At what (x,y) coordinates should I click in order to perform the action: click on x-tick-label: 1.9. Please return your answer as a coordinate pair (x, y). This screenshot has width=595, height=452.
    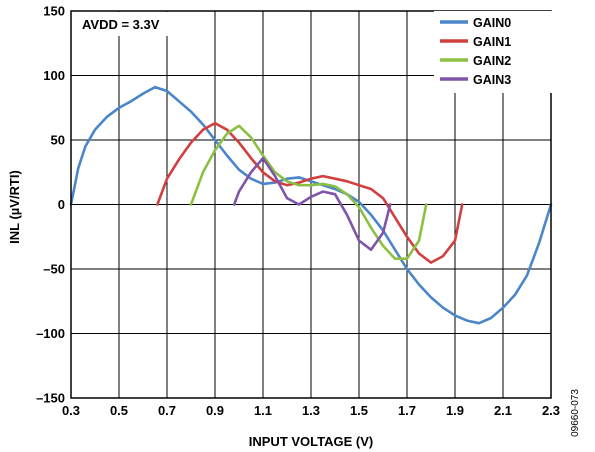
    Looking at the image, I should click on (455, 410).